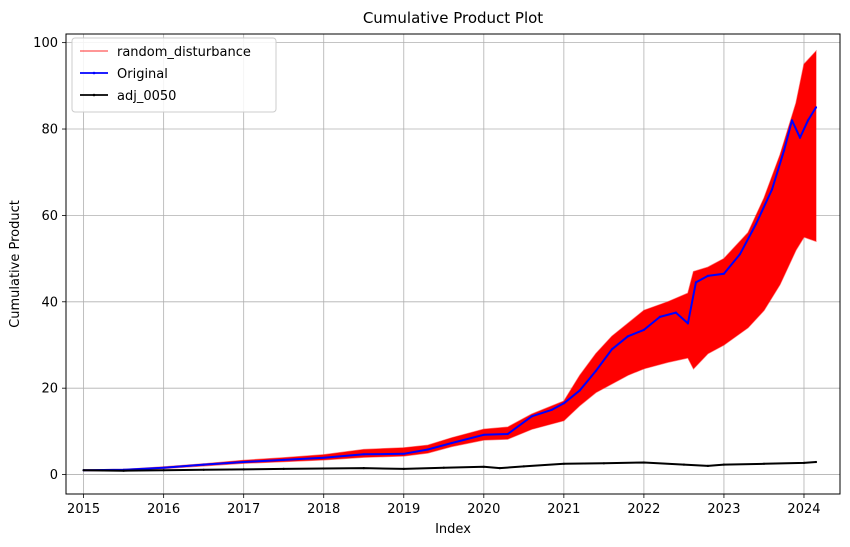 This screenshot has width=850, height=547. What do you see at coordinates (163, 509) in the screenshot?
I see `x-tick-label: 2016` at bounding box center [163, 509].